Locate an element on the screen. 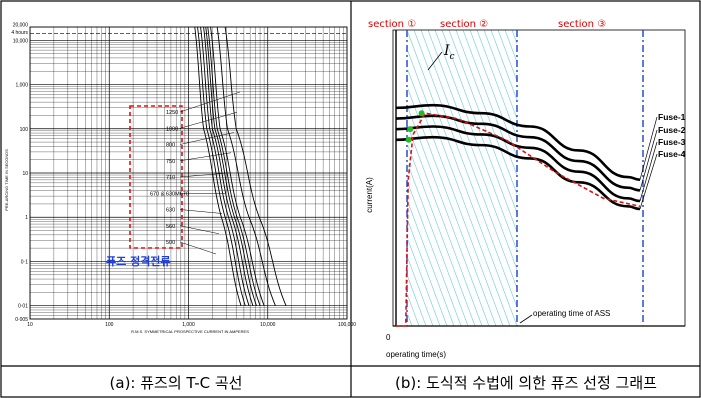 The image size is (701, 398). ass-pointer is located at coordinates (526, 319).